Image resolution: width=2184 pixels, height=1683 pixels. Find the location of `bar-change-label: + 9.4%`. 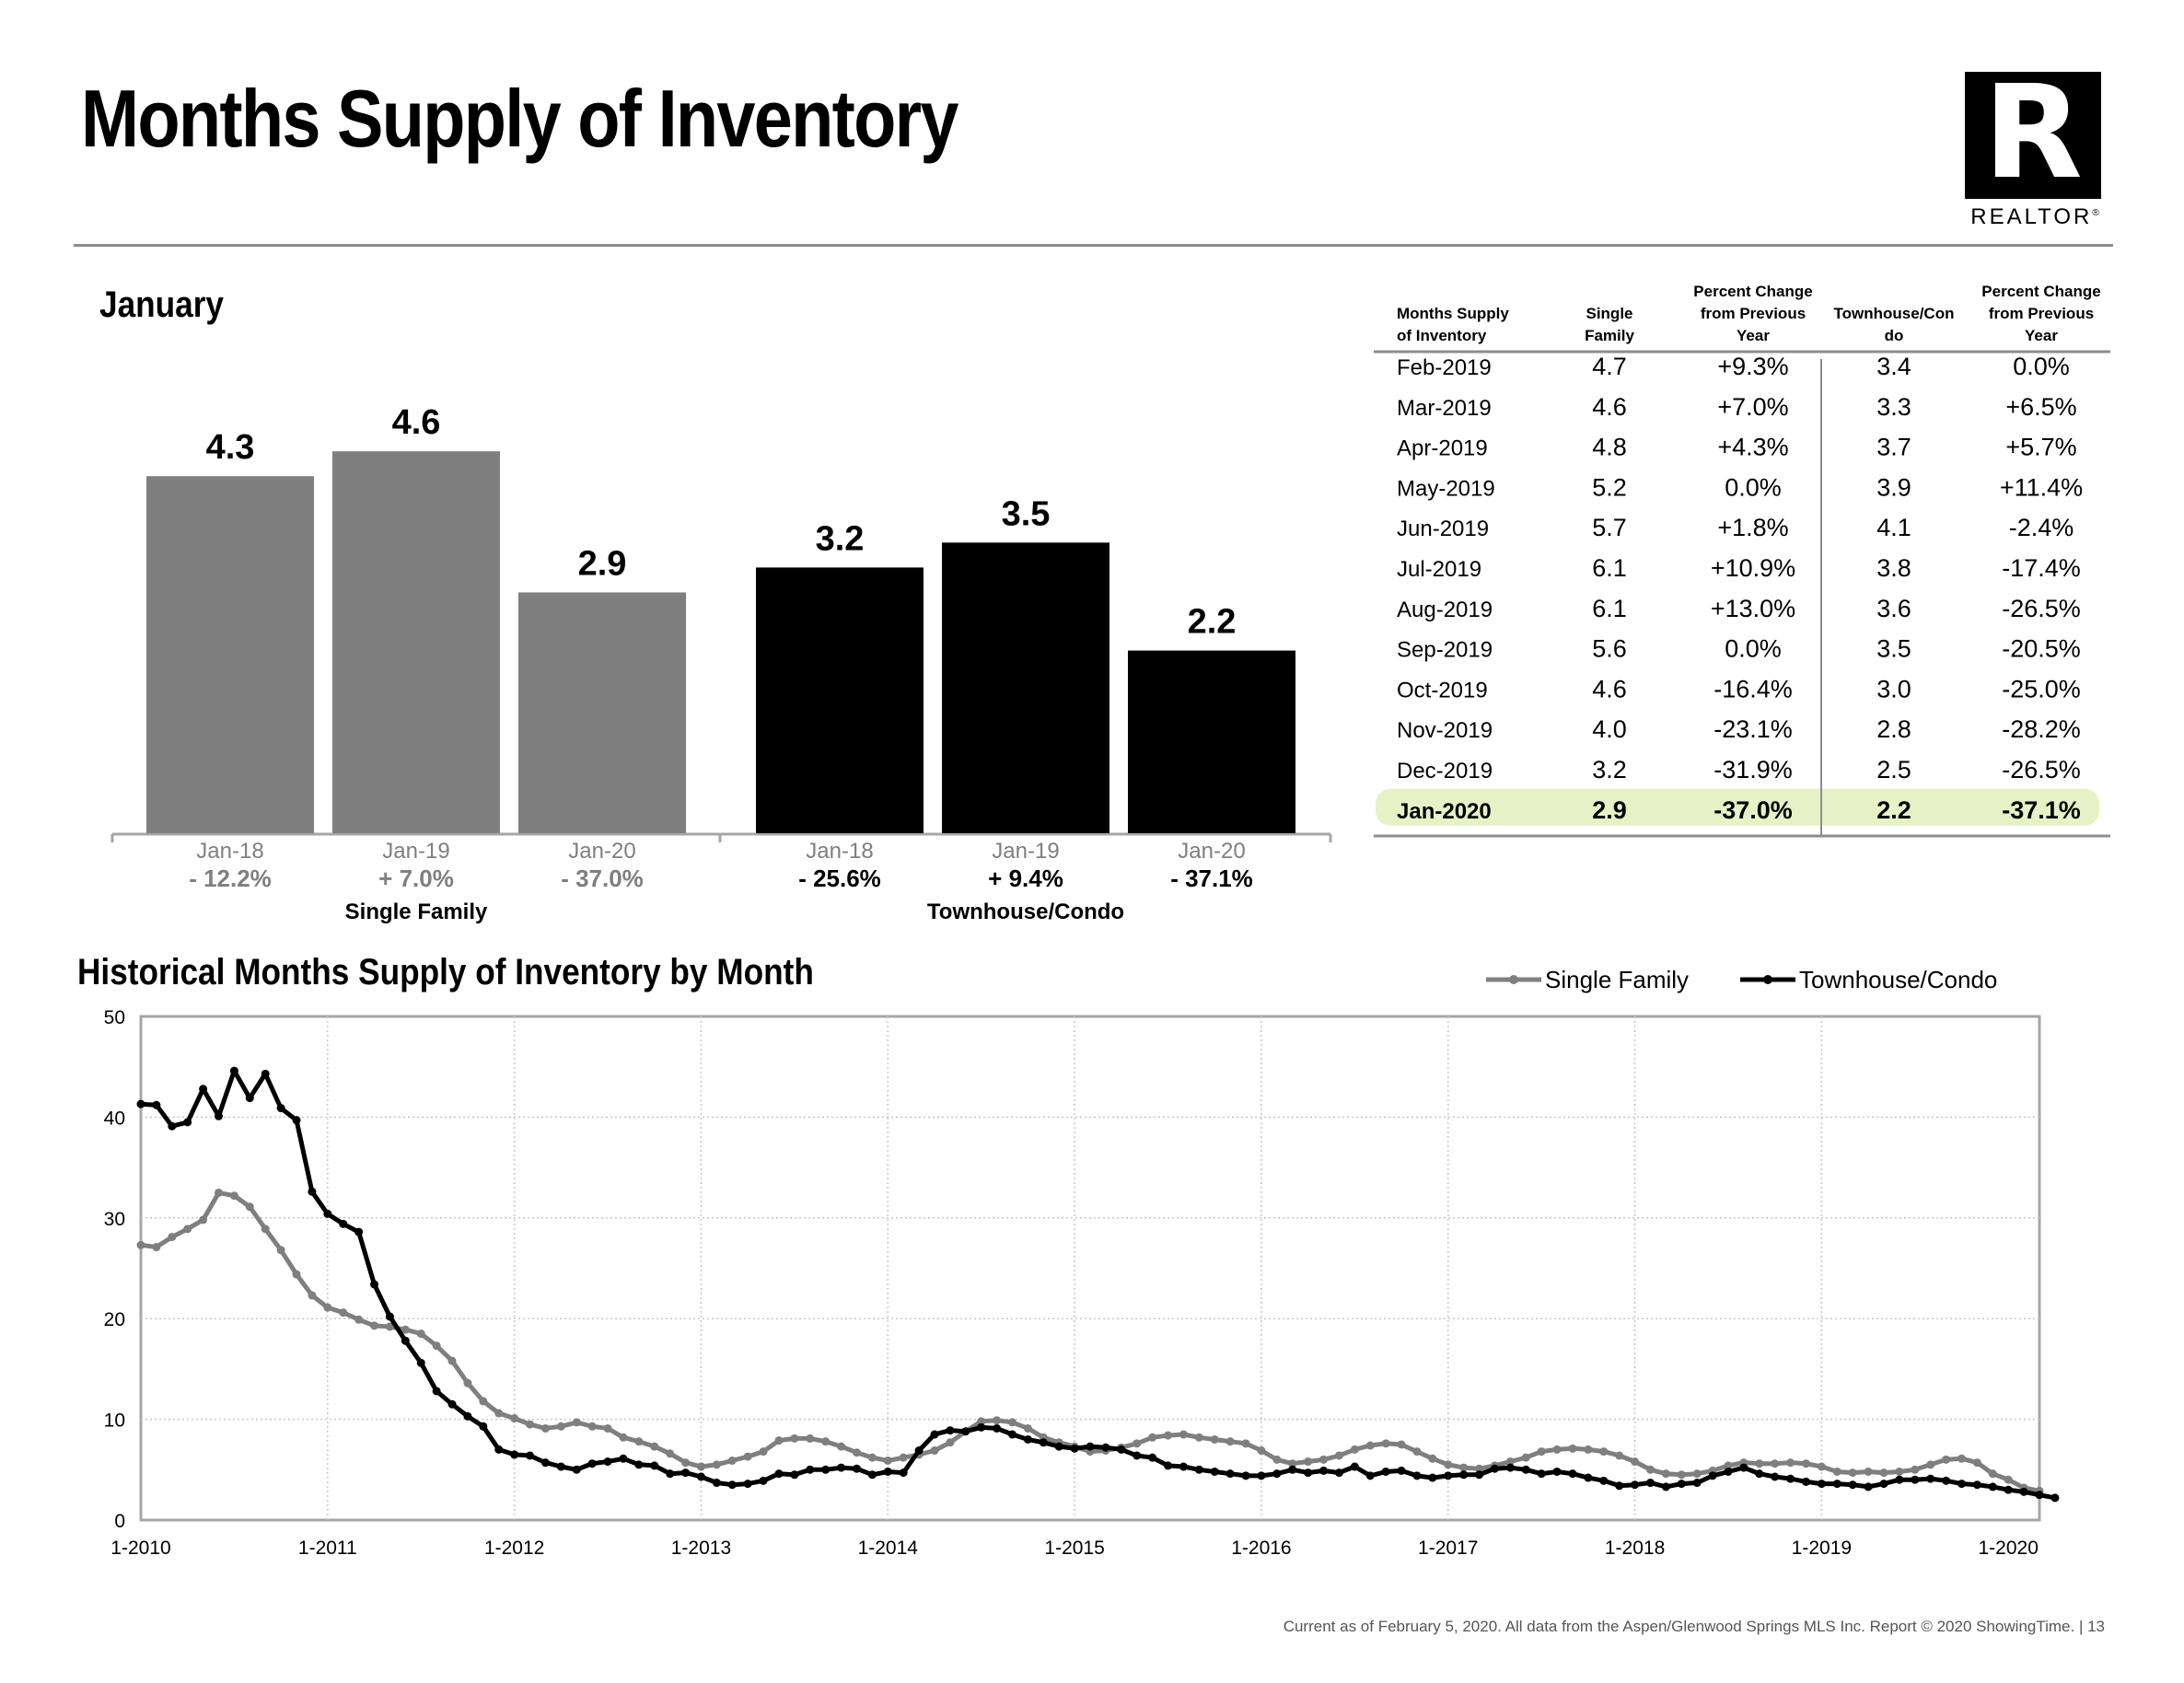

bar-change-label: + 9.4% is located at coordinates (1025, 879).